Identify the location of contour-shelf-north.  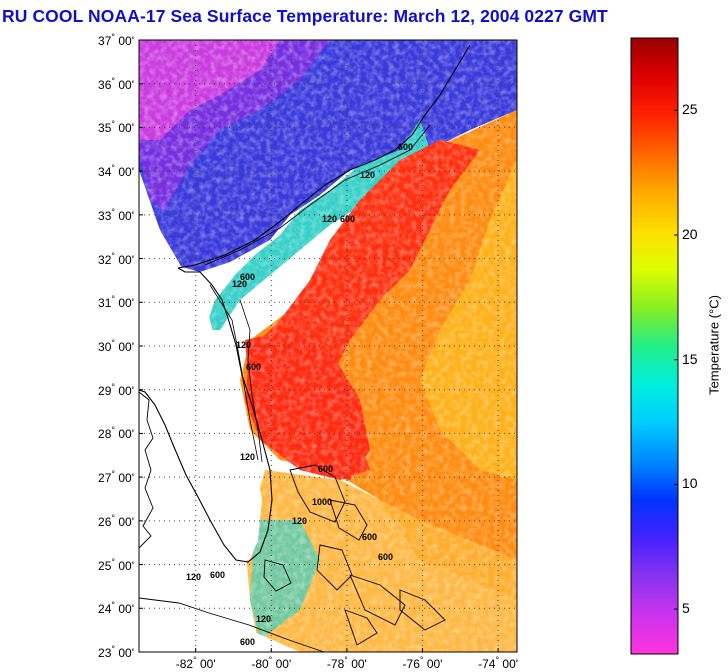
(317, 195).